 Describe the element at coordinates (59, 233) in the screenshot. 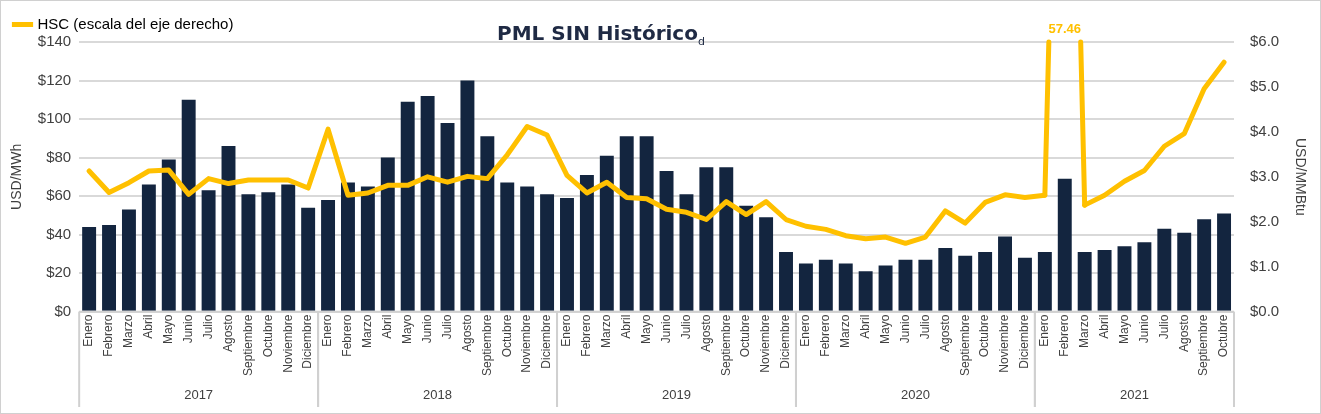

I see `y-tick-label: $40` at that location.